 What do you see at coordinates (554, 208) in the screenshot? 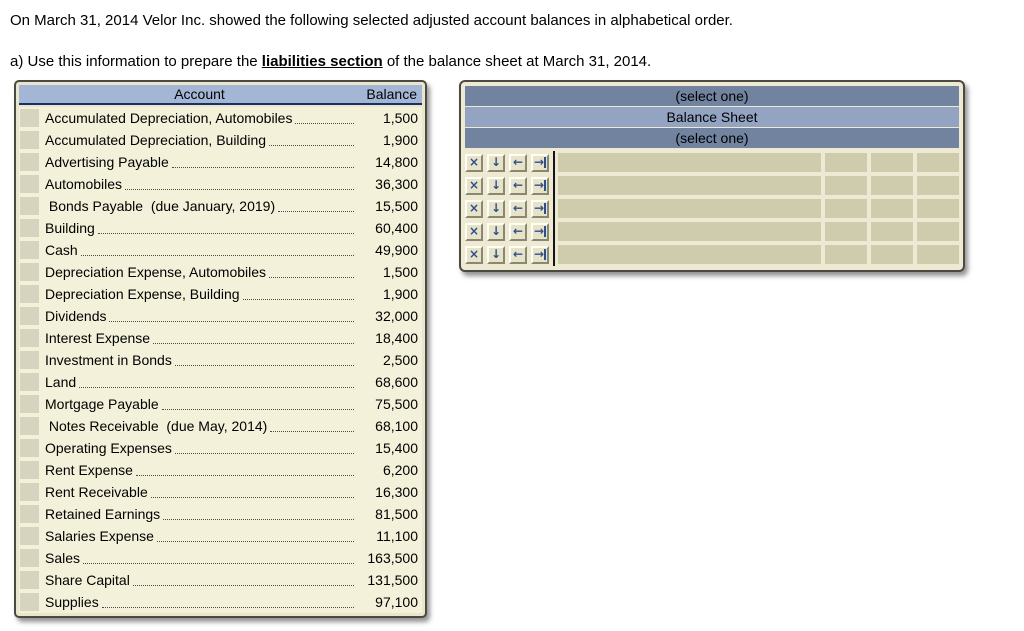
I see `row-divider-line` at bounding box center [554, 208].